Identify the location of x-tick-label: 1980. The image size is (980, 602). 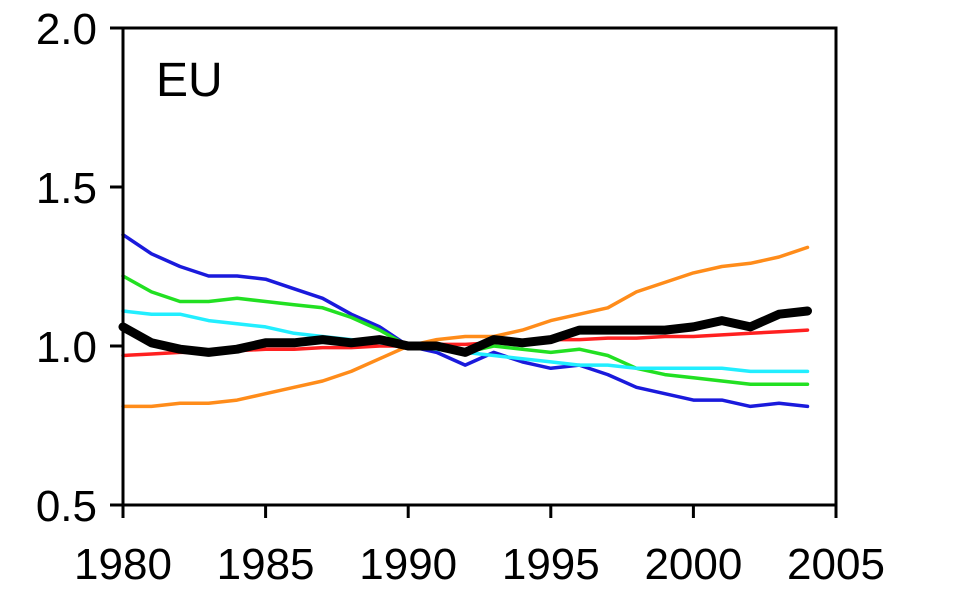
(123, 564).